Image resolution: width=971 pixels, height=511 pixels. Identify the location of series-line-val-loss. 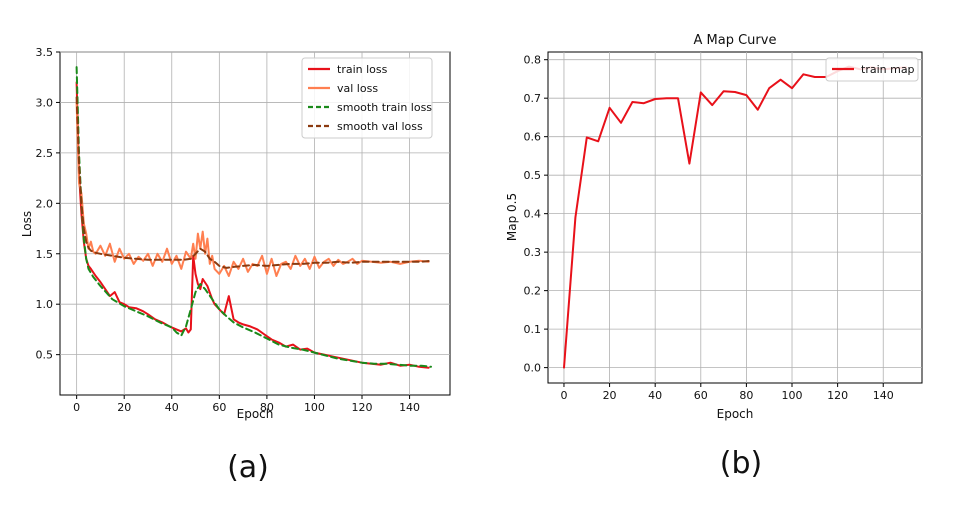
(252, 189).